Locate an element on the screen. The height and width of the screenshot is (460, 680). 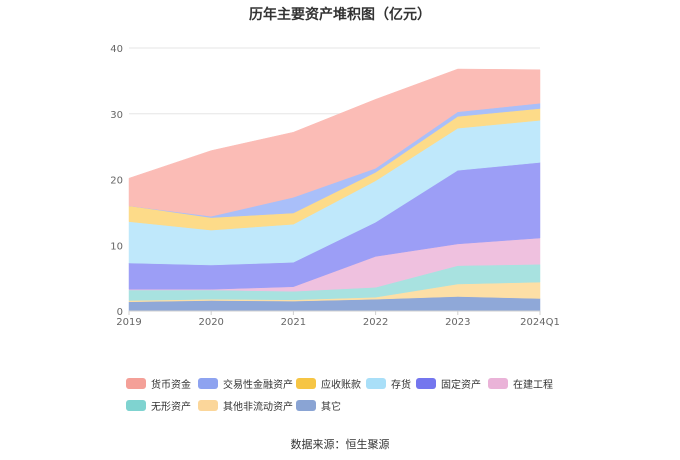
legend-item-cash: 货币资金 is located at coordinates (158, 383).